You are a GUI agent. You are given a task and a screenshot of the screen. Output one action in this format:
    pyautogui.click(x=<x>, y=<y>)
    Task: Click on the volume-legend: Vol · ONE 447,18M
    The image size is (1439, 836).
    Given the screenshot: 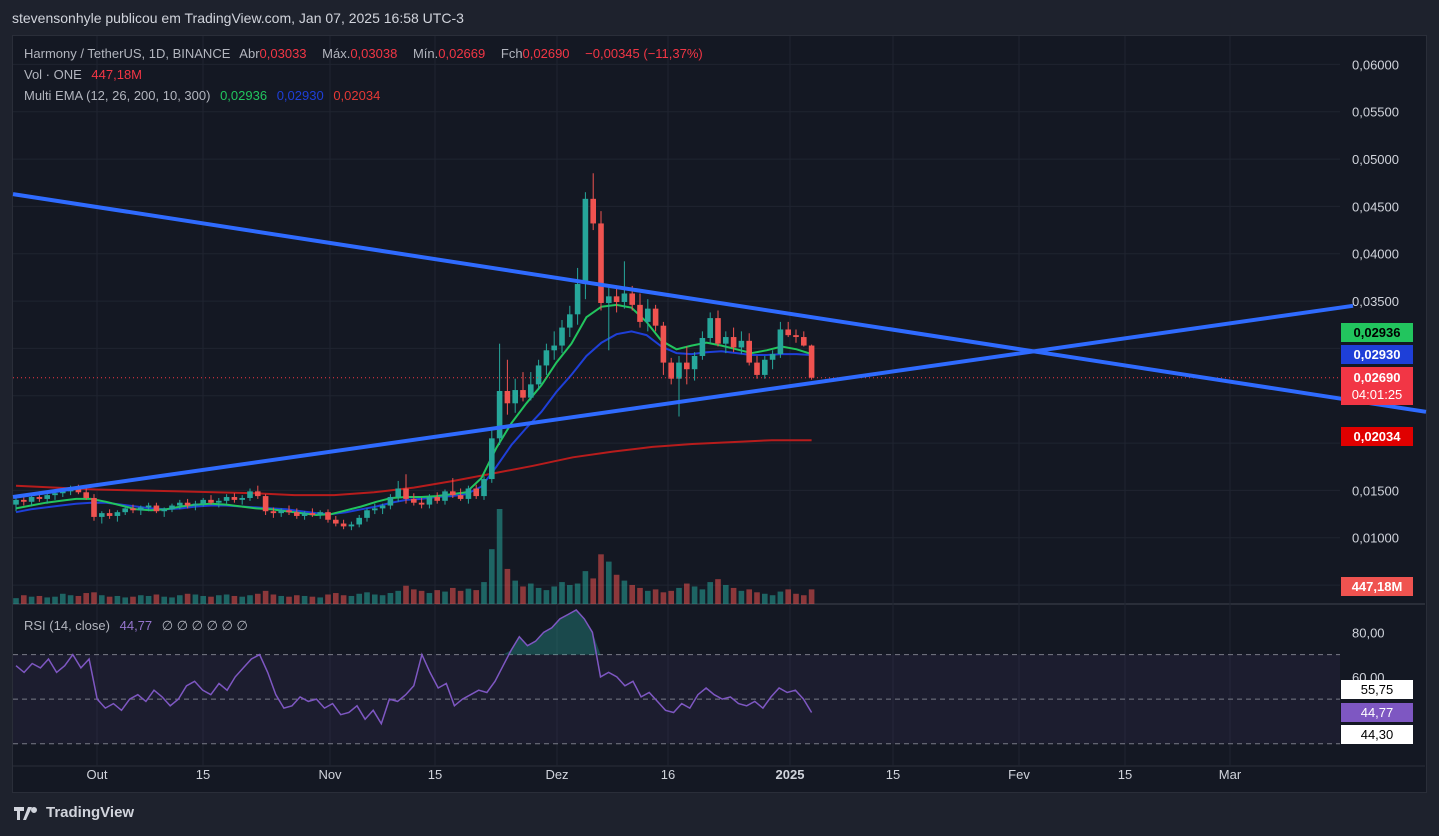 What is the action you would take?
    pyautogui.click(x=86, y=74)
    